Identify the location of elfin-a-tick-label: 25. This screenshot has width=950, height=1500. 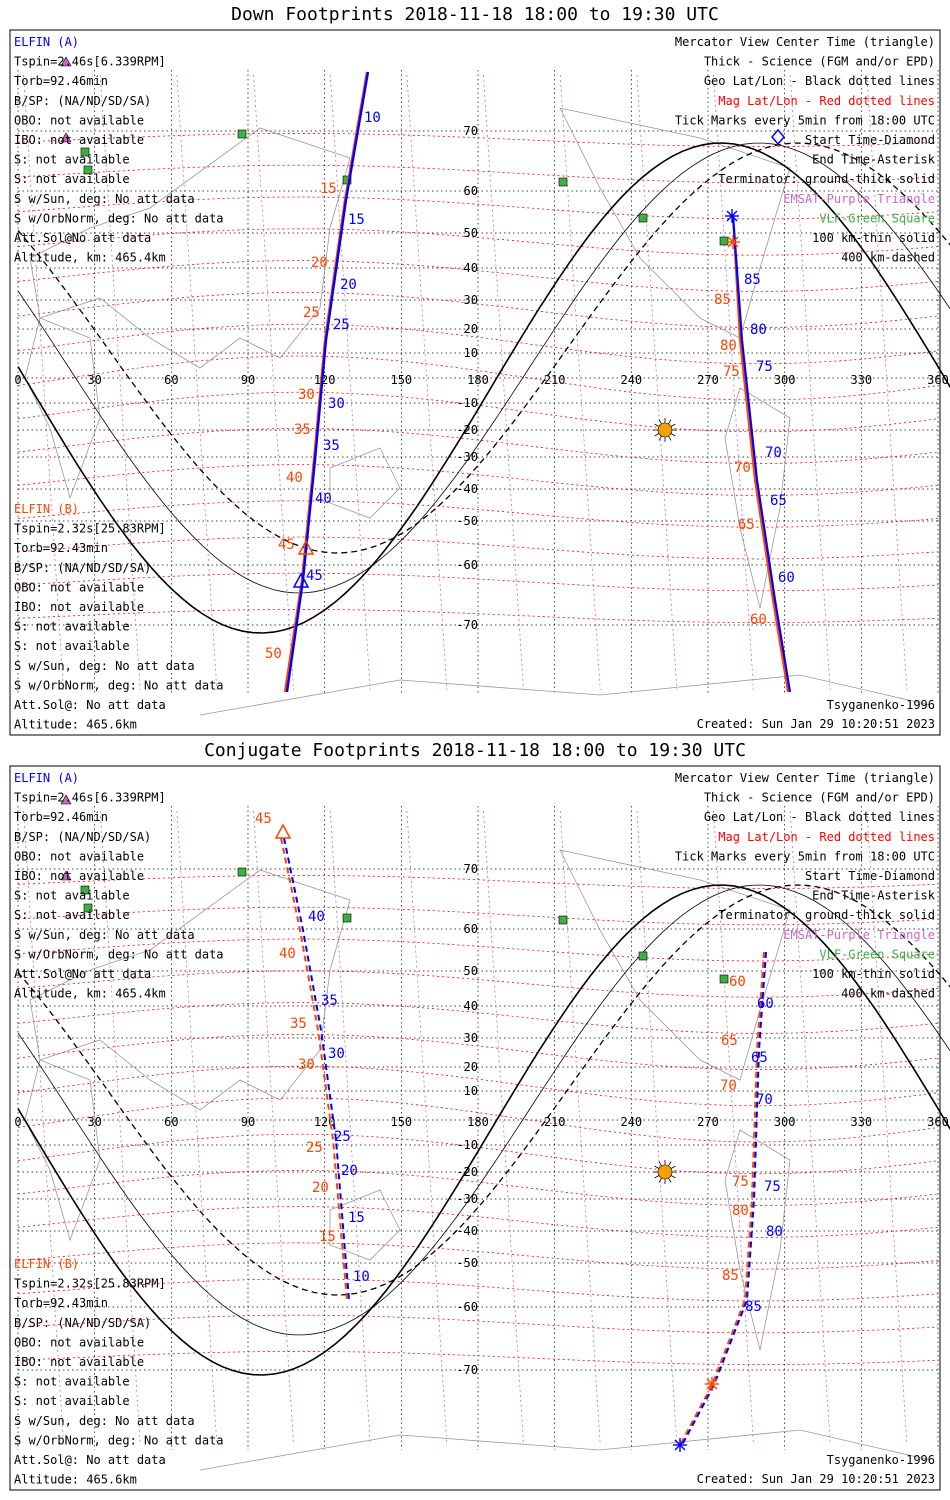
(341, 325).